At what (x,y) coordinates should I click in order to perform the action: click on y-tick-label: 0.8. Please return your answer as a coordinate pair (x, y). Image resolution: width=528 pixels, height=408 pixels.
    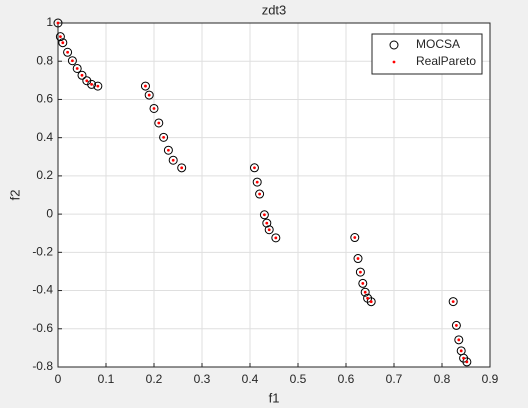
    Looking at the image, I should click on (44, 60).